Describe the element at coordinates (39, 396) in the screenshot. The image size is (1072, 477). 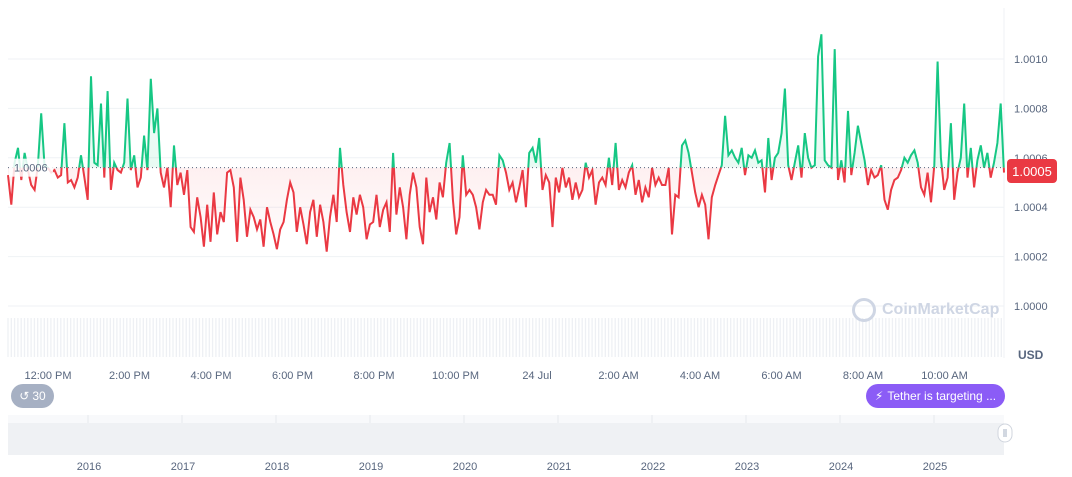
I see `history-count: 30` at that location.